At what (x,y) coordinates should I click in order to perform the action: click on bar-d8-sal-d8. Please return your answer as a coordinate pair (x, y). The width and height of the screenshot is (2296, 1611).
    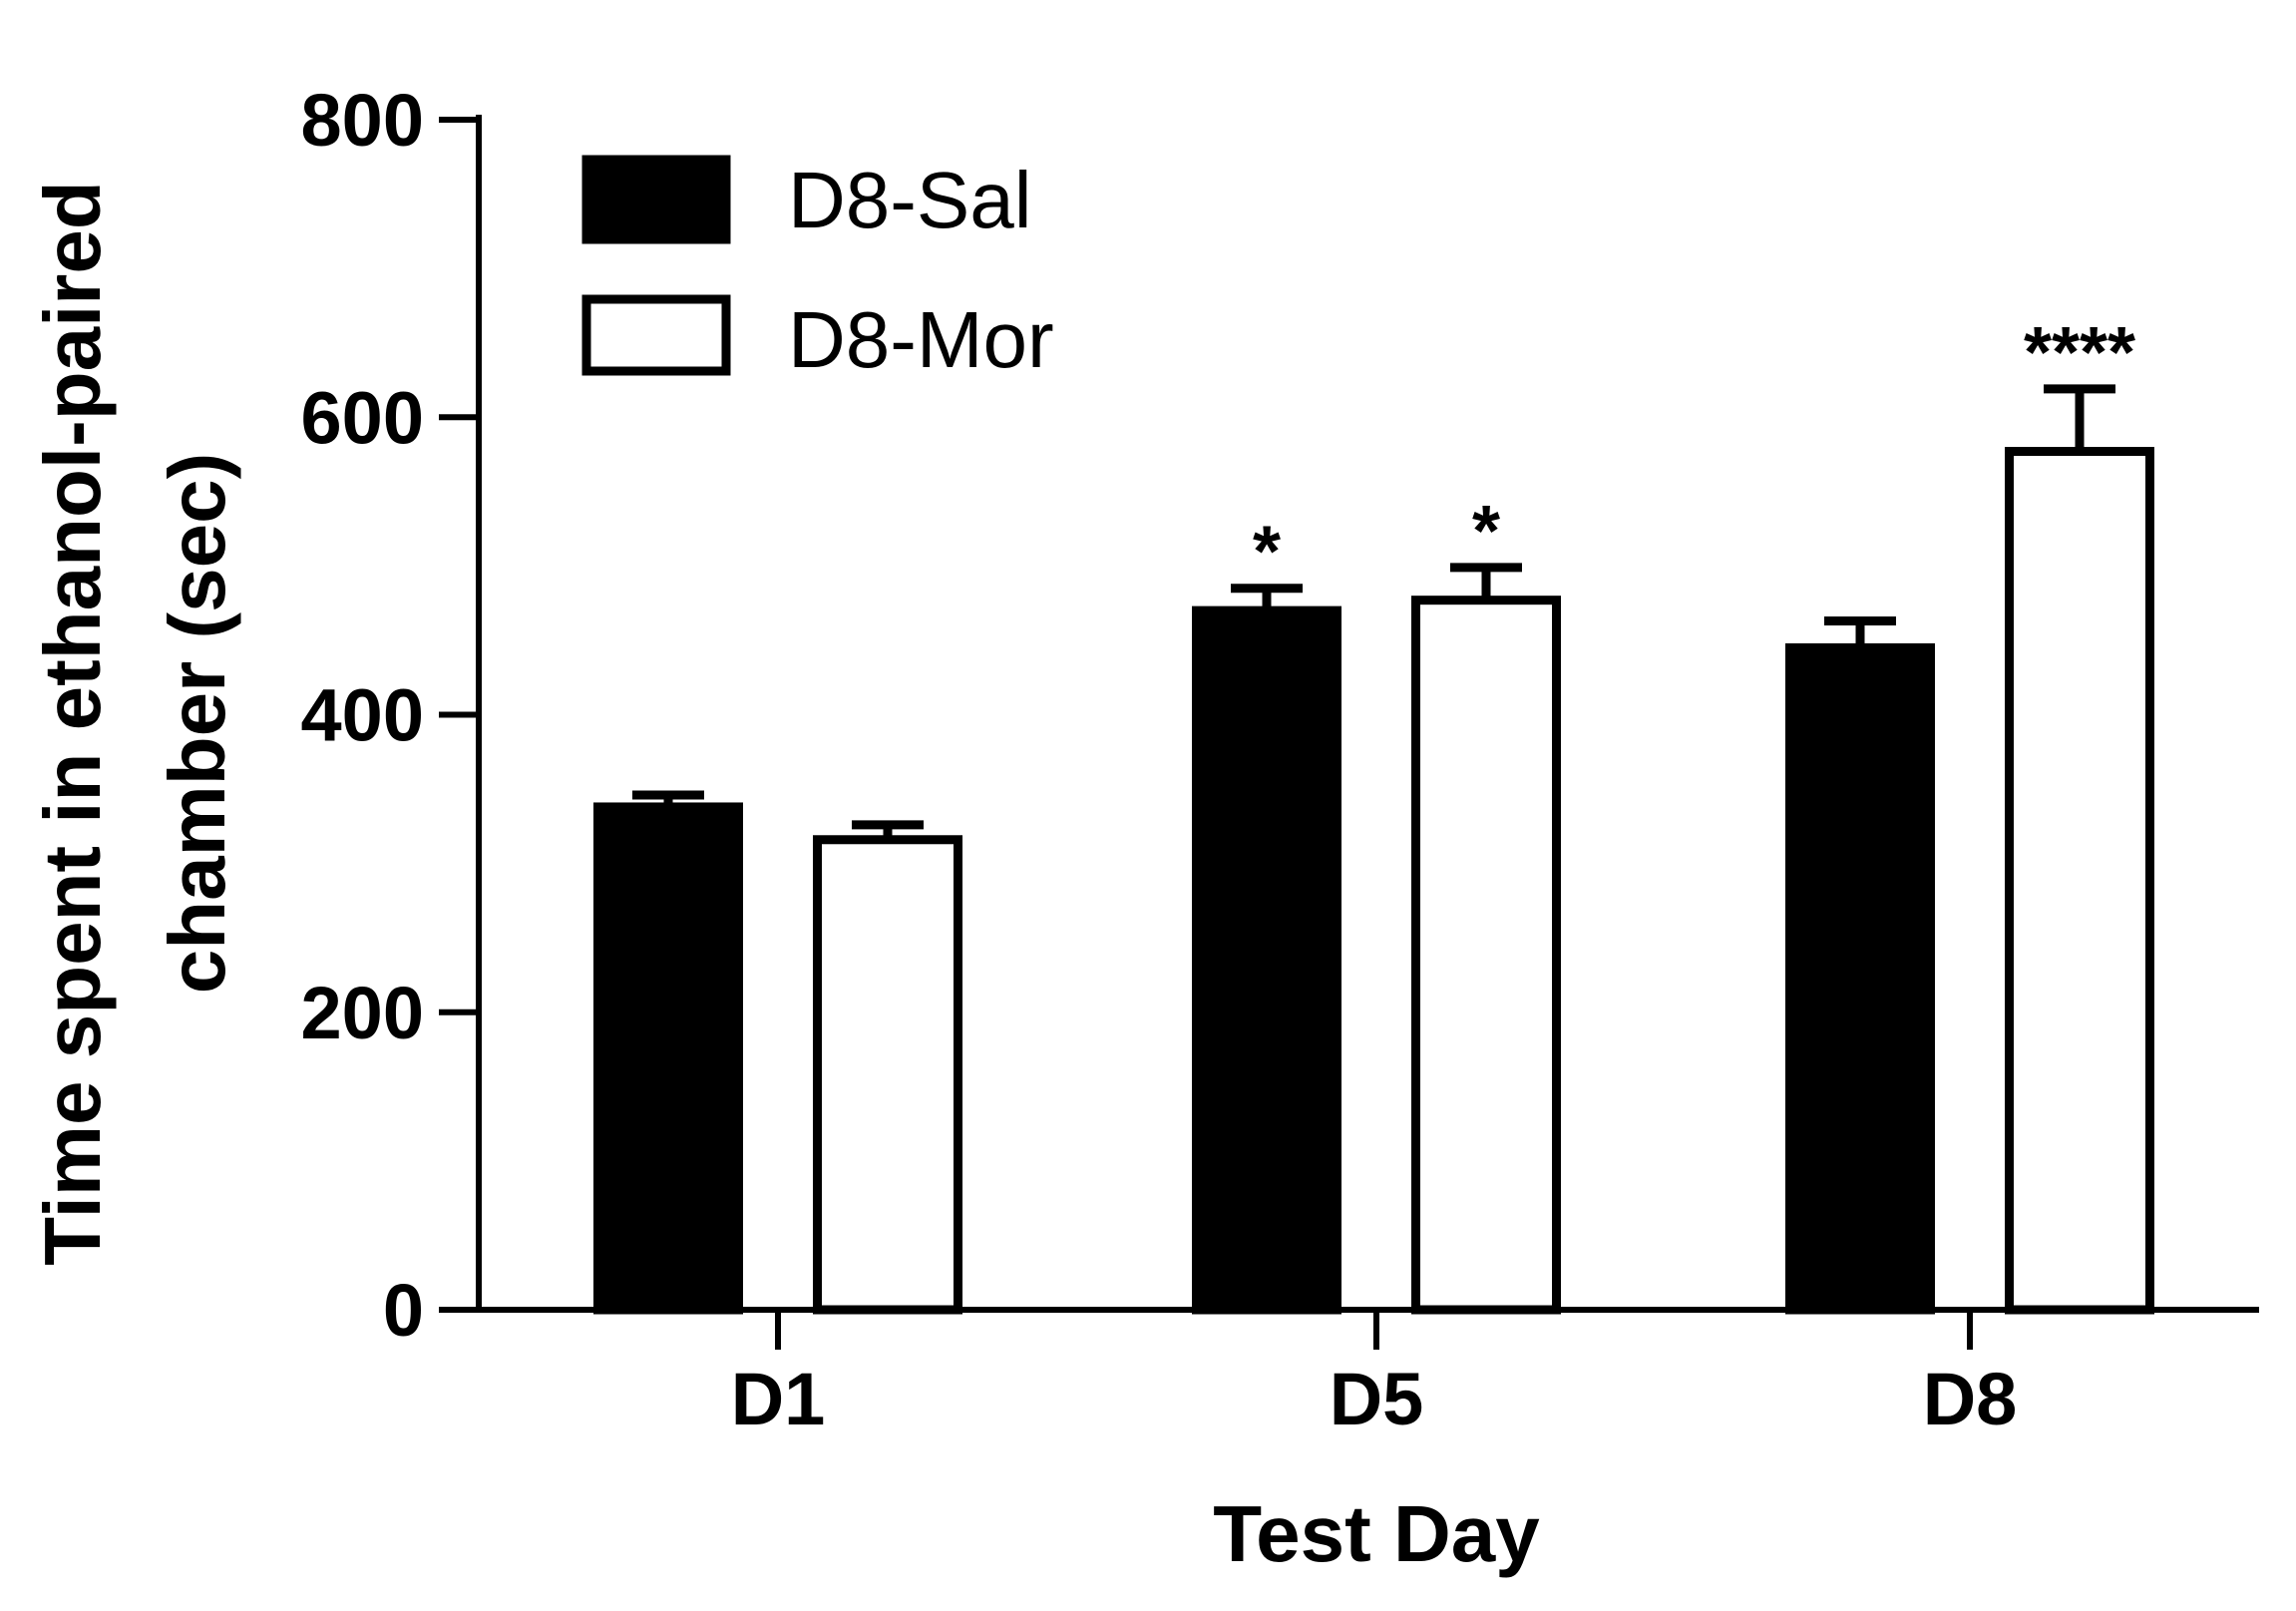
    Looking at the image, I should click on (1860, 978).